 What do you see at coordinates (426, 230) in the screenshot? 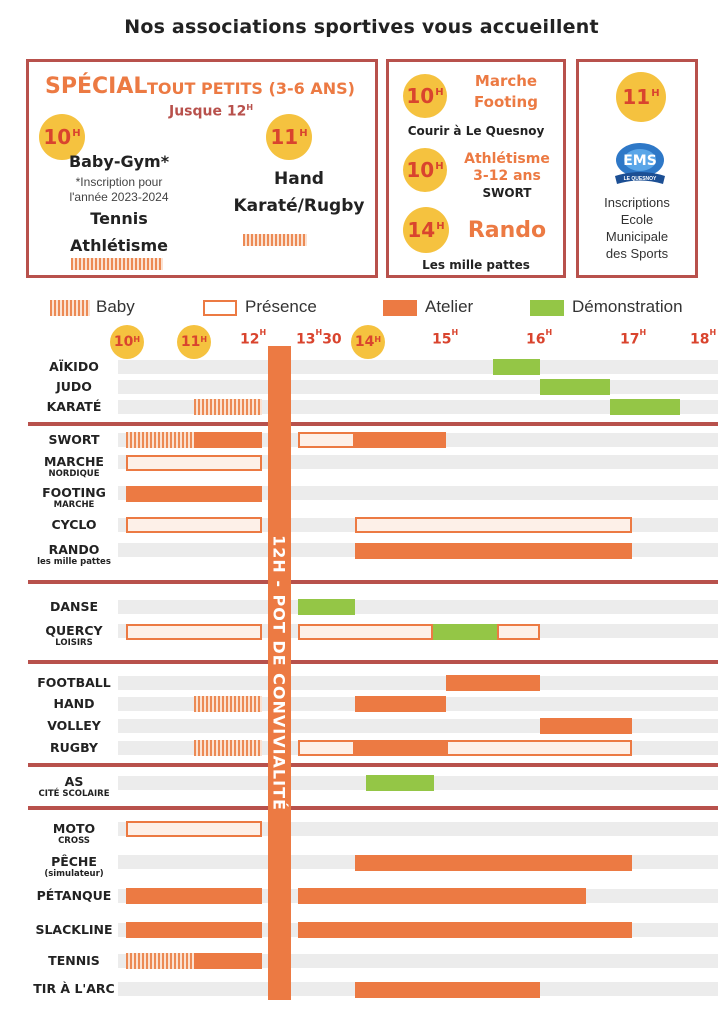
I see `hour-14-badge: 14 H` at bounding box center [426, 230].